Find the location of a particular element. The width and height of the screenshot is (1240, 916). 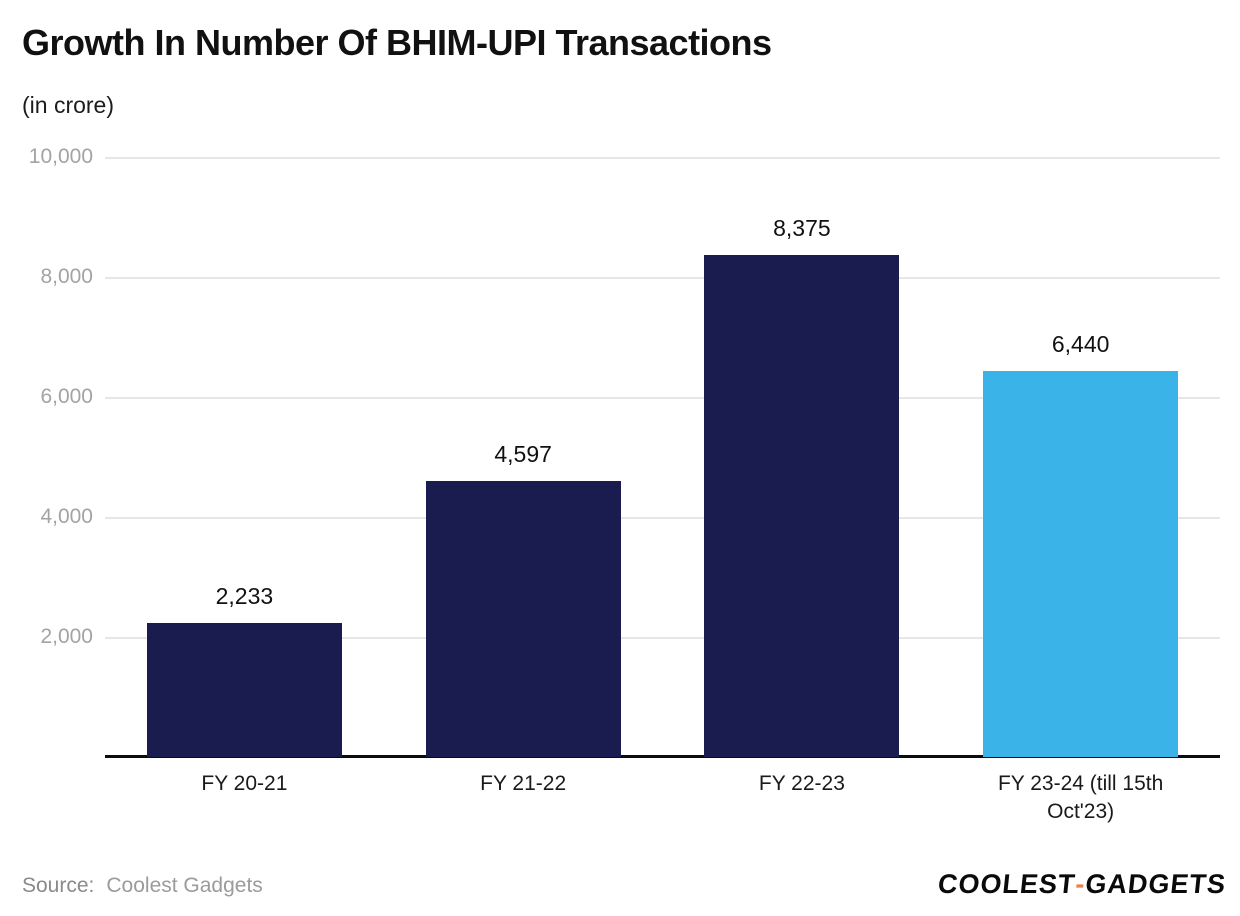

bar-slot-0: 2,233 is located at coordinates (244, 457).